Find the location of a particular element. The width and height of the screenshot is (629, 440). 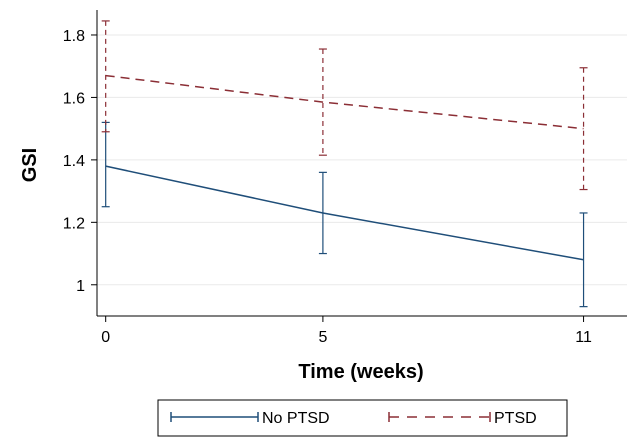

legend: No PTSD PTSD is located at coordinates (362, 418).